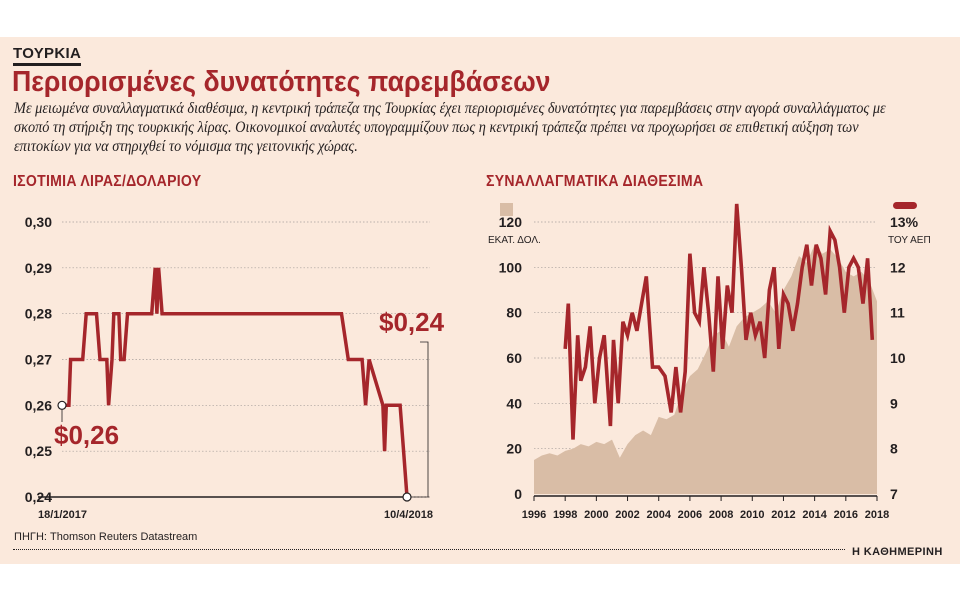  Describe the element at coordinates (38, 405) in the screenshot. I see `left-y-tick-label: 0,26` at that location.